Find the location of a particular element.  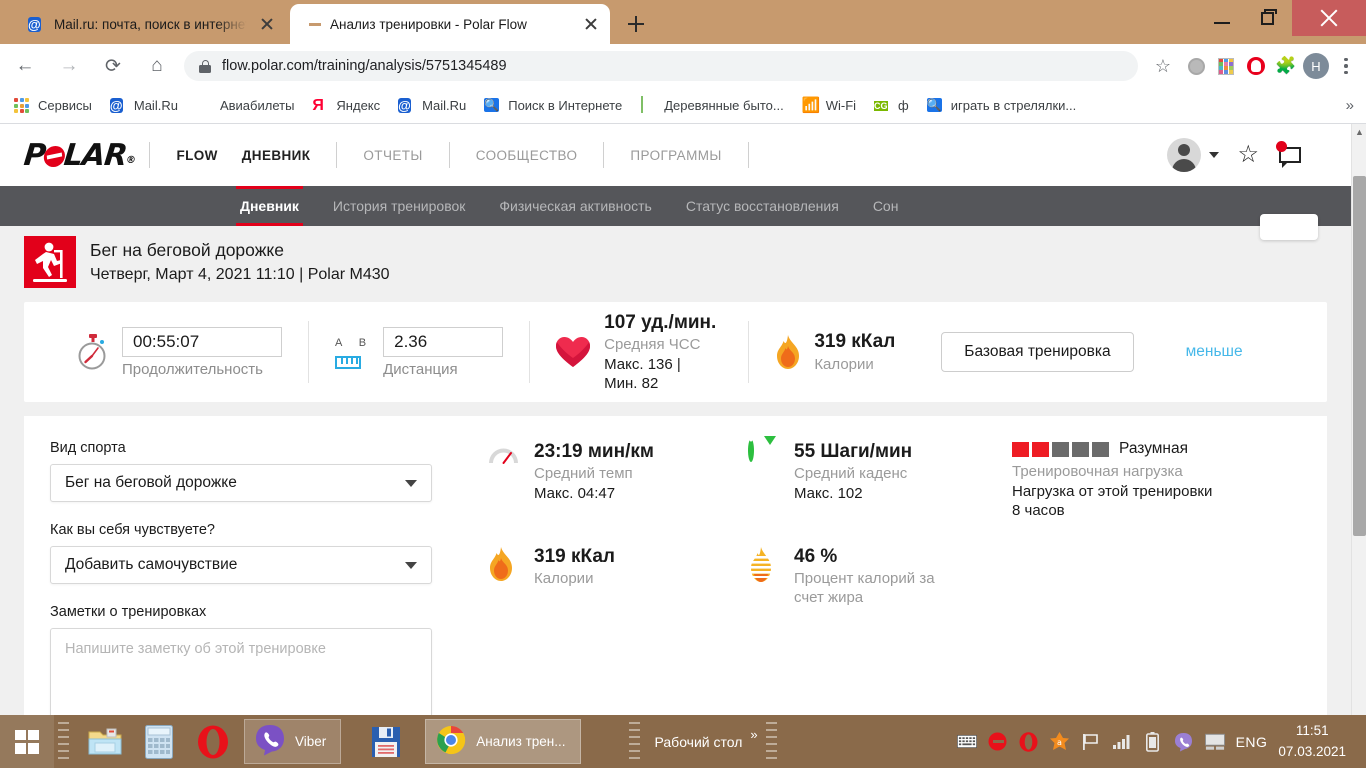

avast-icon: a is located at coordinates (1060, 742).